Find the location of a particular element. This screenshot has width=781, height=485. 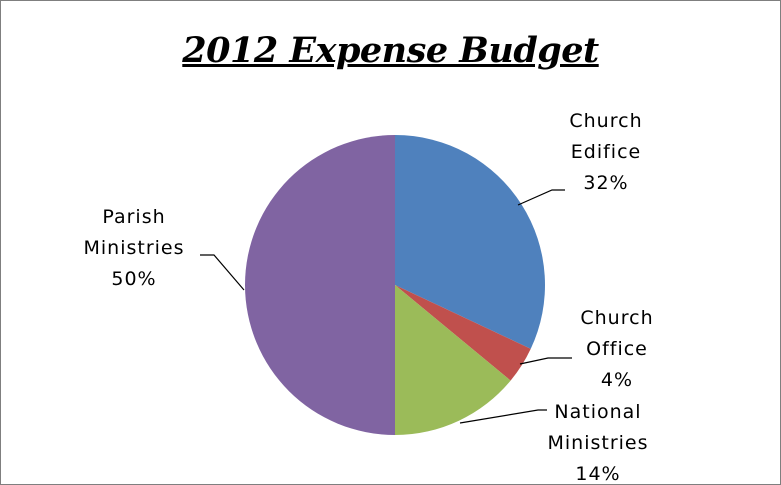

chart-title: 2012 Expense Budget is located at coordinates (390, 50).